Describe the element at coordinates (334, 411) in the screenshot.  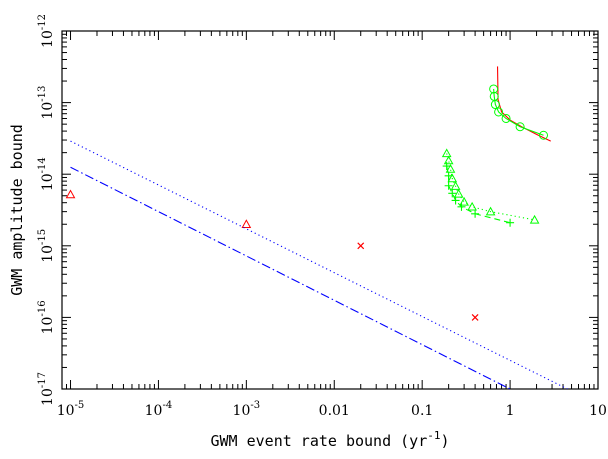
I see `x-tick-label: 0.01` at that location.